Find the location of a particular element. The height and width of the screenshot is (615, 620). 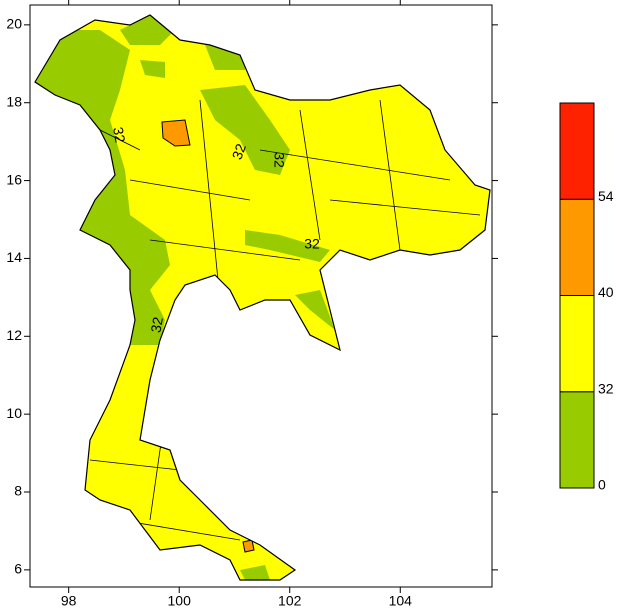

y-tick-label: 8 is located at coordinates (18, 491).